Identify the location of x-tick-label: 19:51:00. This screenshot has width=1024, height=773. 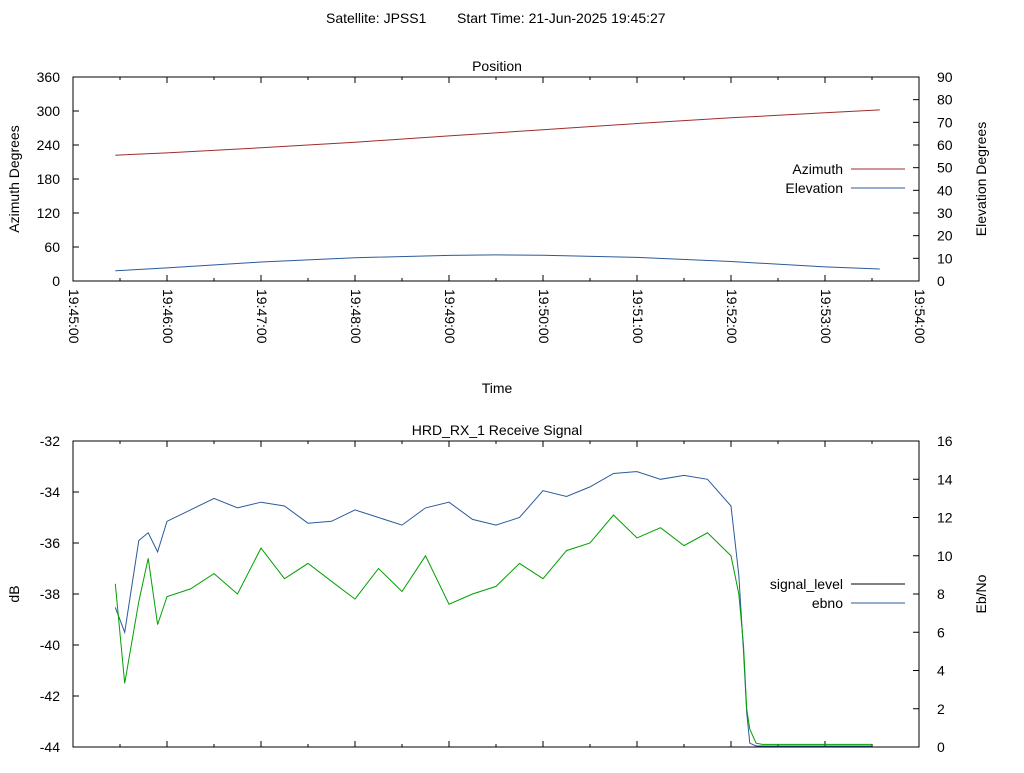
(638, 316).